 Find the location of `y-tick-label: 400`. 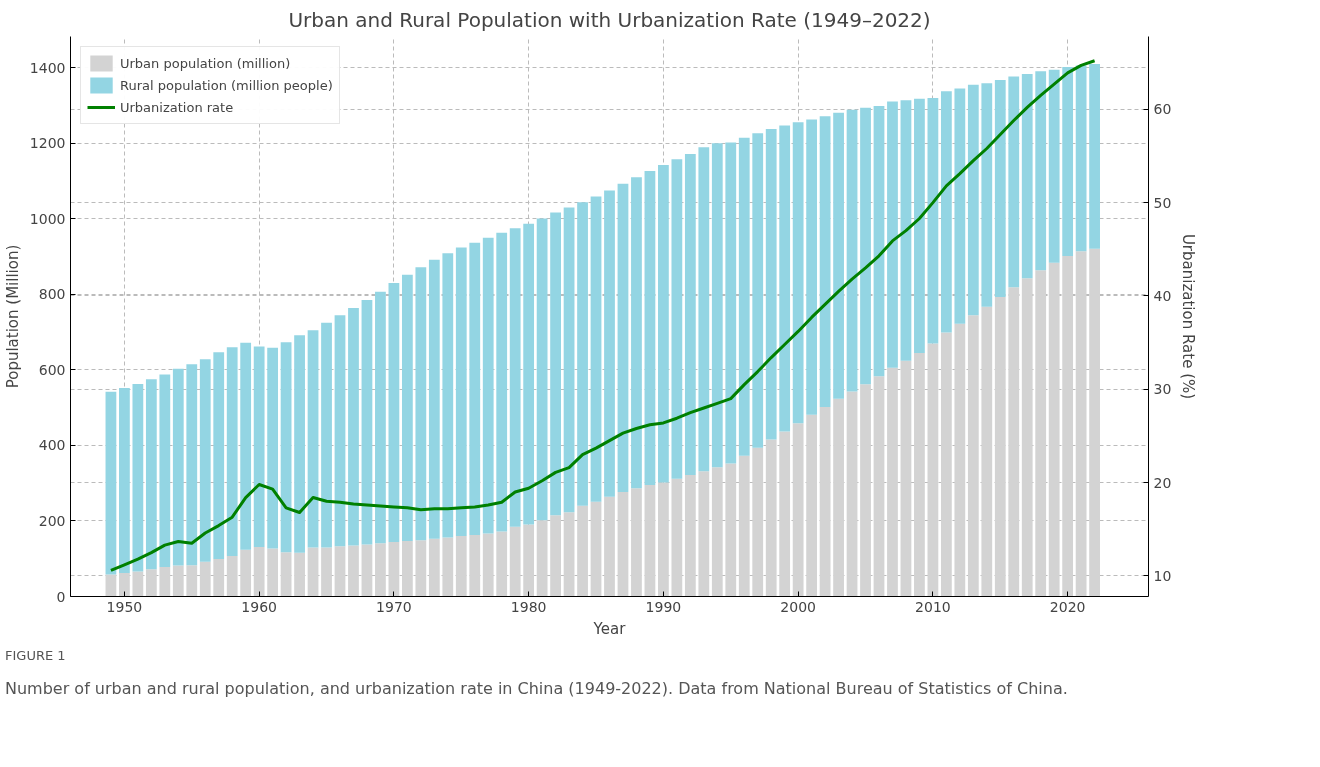

y-tick-label: 400 is located at coordinates (52, 445).